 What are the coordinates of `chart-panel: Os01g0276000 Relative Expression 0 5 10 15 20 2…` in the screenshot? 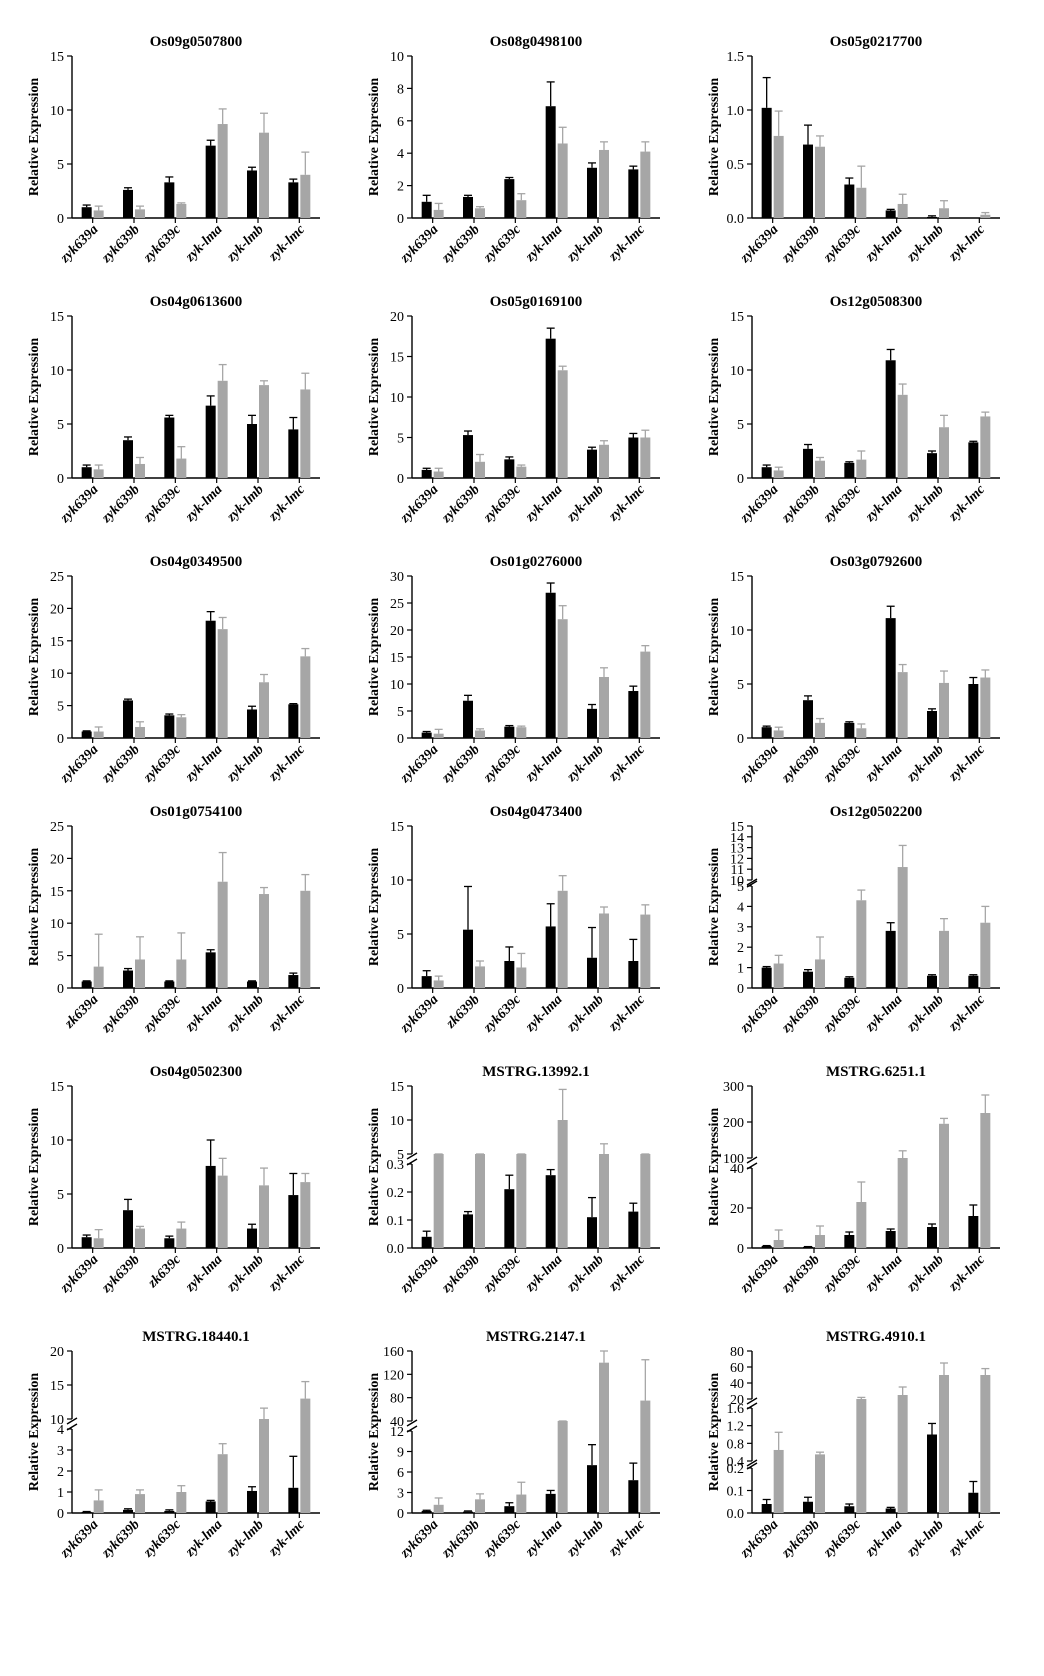 It's located at (513, 670).